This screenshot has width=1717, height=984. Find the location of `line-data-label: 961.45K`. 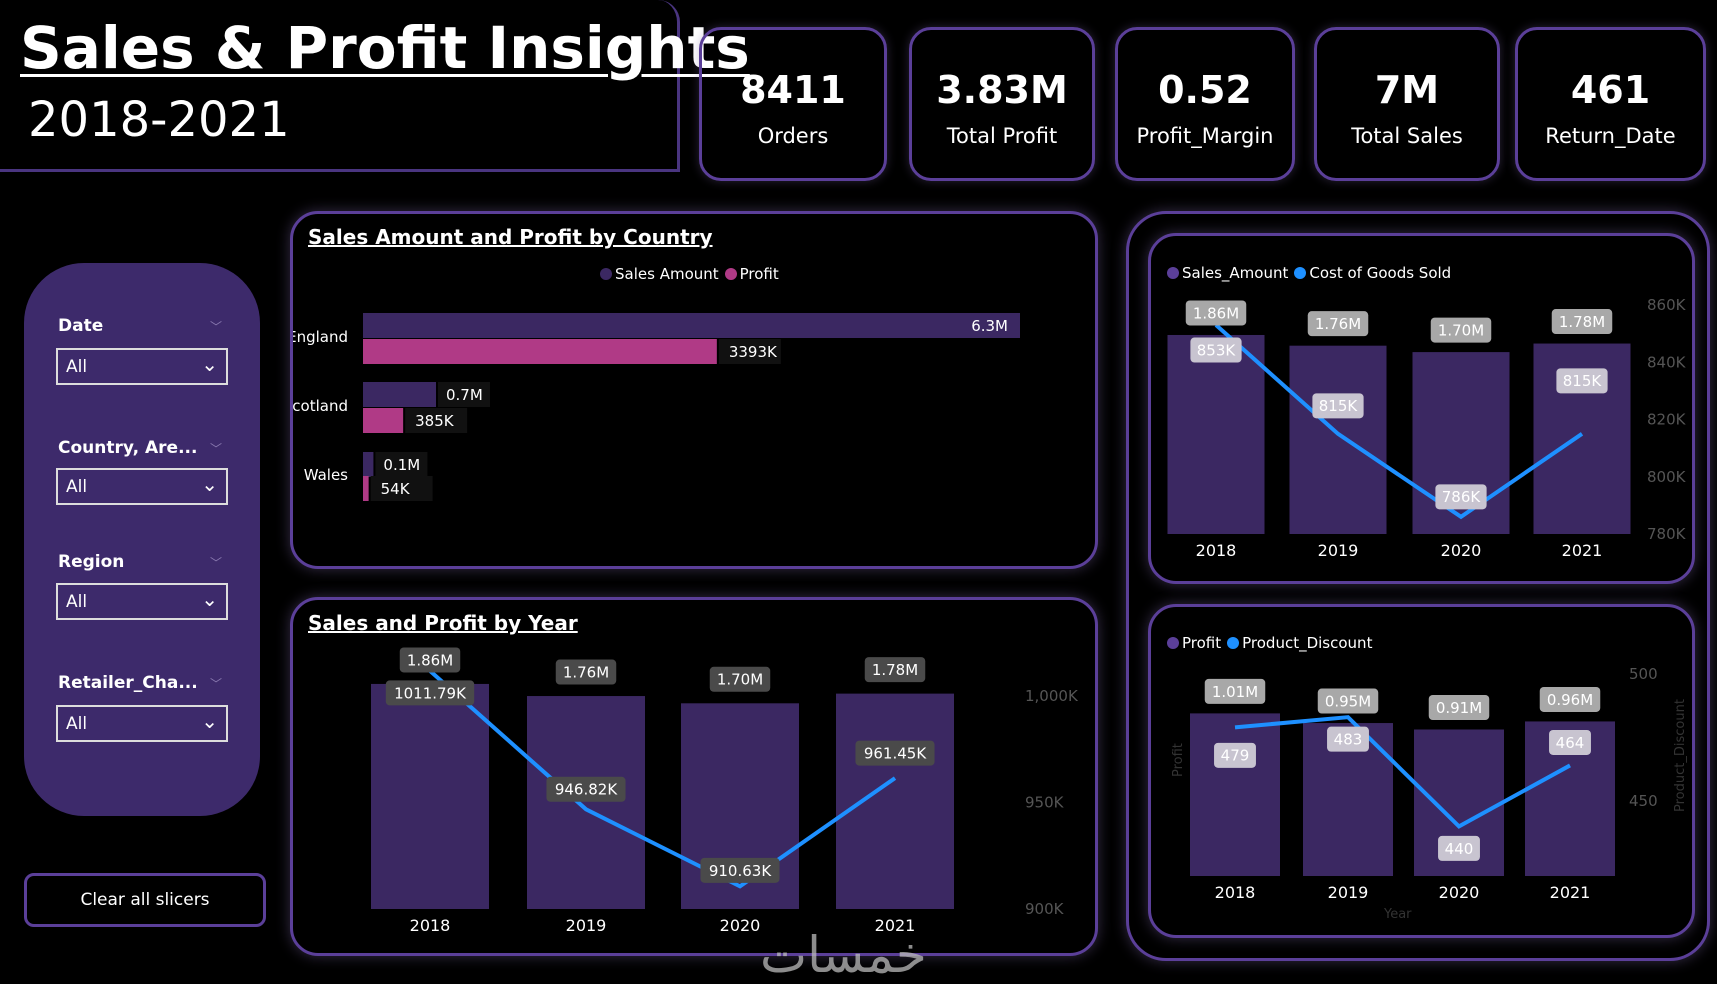

line-data-label: 961.45K is located at coordinates (895, 754).